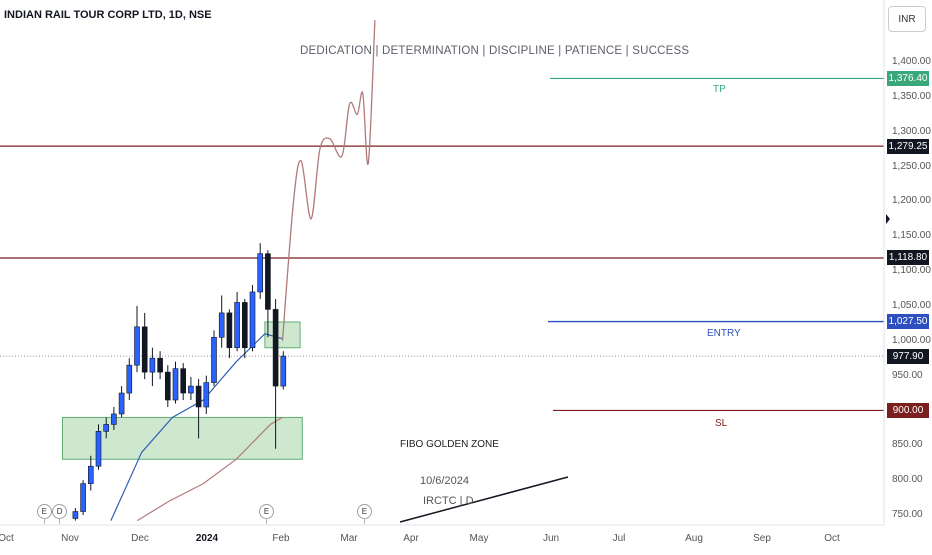 Image resolution: width=932 pixels, height=555 pixels. What do you see at coordinates (349, 538) in the screenshot?
I see `x-tick-label: Mar` at bounding box center [349, 538].